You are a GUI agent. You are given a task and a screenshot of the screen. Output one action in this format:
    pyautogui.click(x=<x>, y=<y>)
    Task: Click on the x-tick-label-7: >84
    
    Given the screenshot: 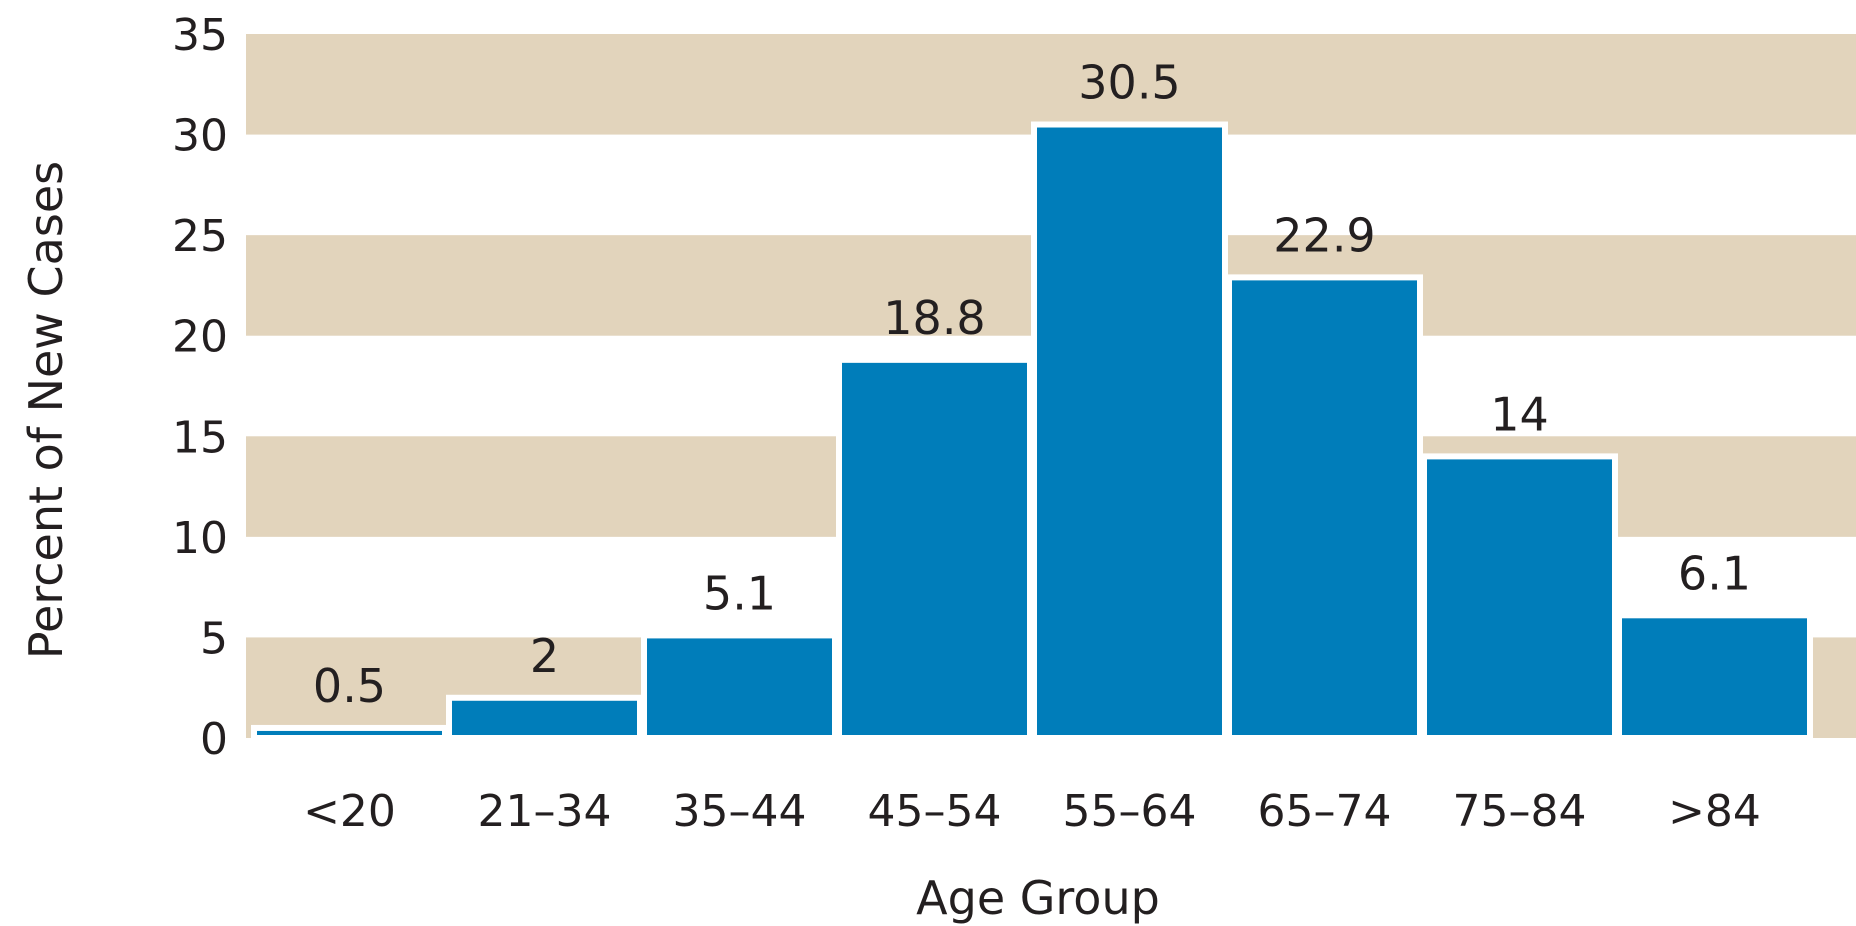 What is the action you would take?
    pyautogui.click(x=1714, y=811)
    